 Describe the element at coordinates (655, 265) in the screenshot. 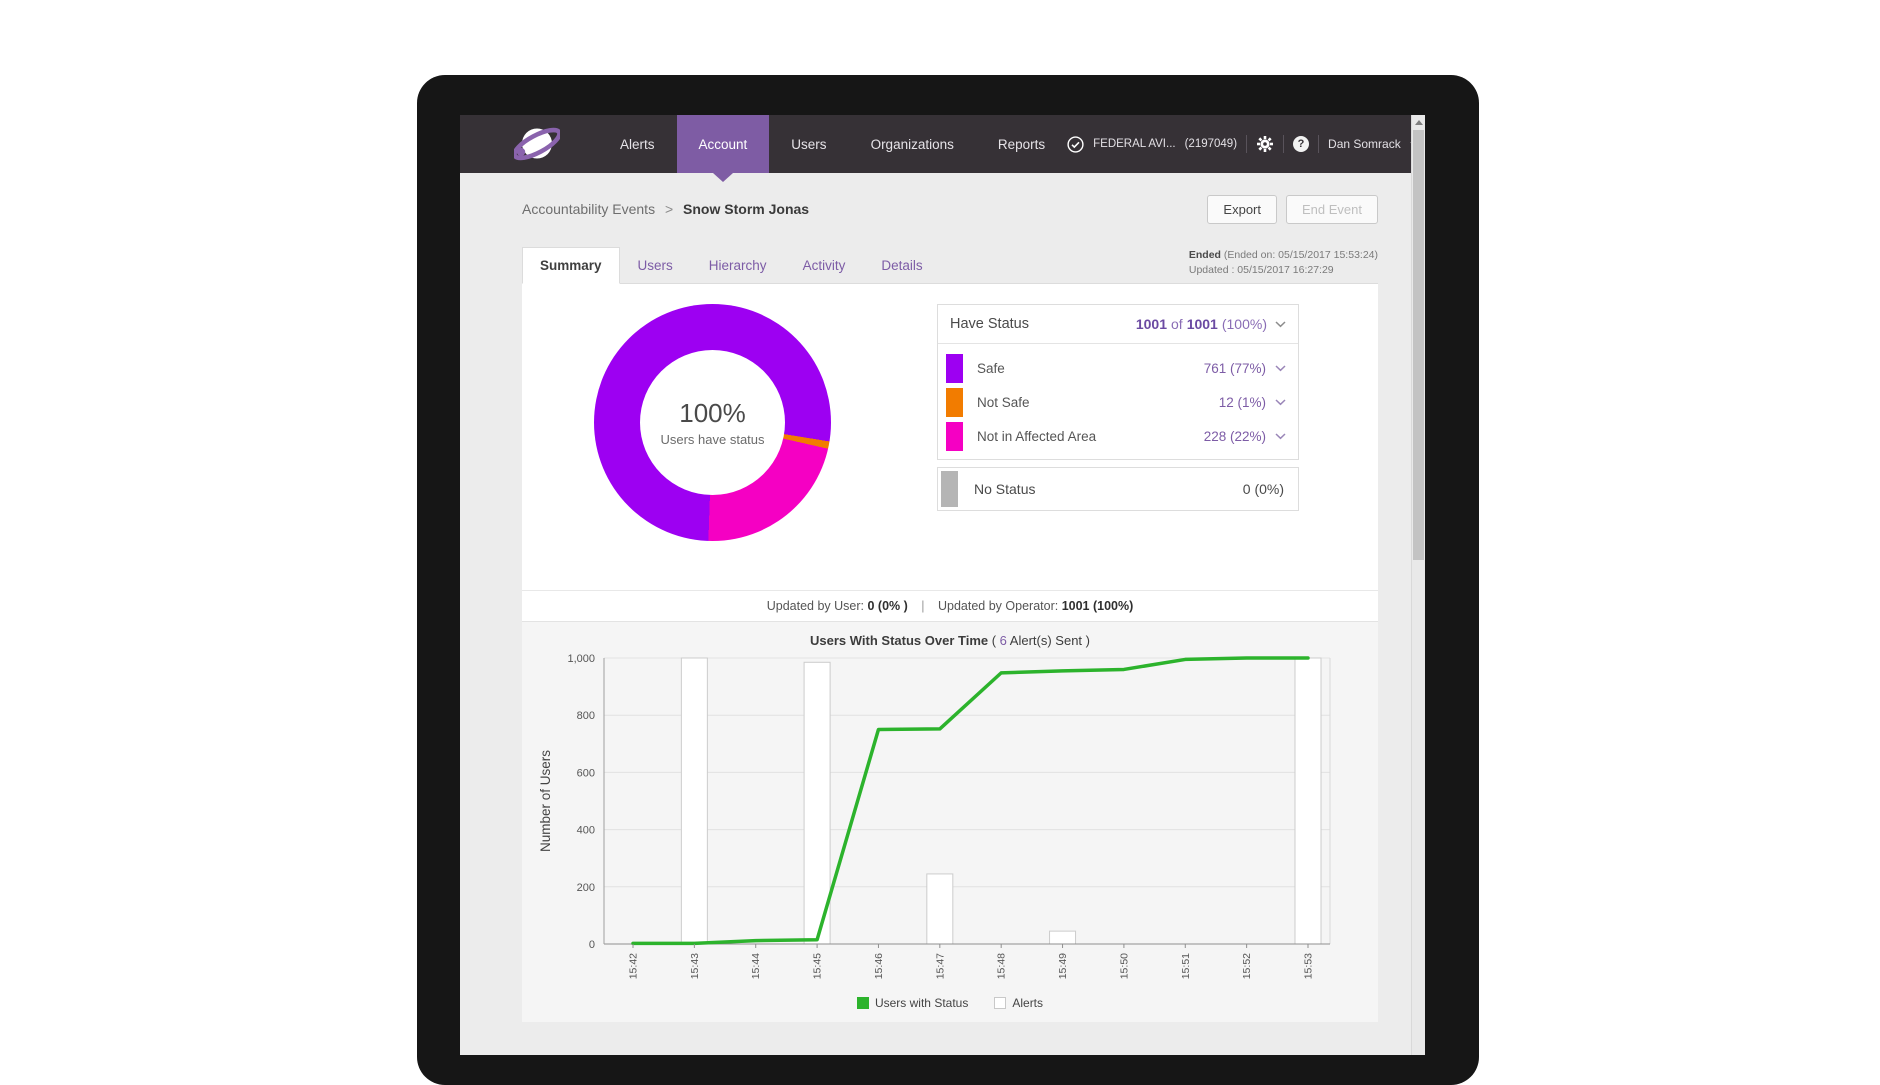

I see `tab-users: Users` at that location.